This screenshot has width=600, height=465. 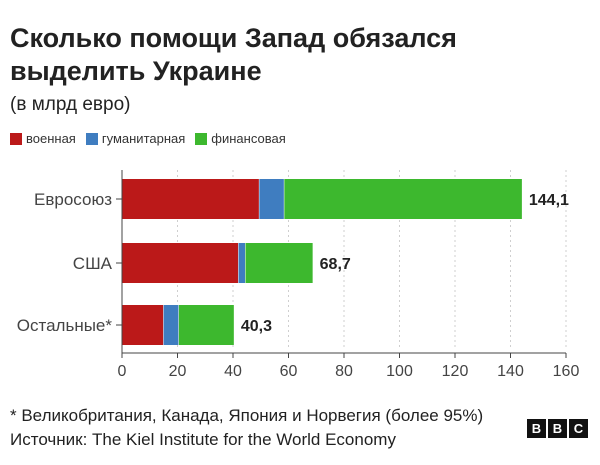 What do you see at coordinates (143, 138) in the screenshot?
I see `legend-label-humanitarian: гуманитарная` at bounding box center [143, 138].